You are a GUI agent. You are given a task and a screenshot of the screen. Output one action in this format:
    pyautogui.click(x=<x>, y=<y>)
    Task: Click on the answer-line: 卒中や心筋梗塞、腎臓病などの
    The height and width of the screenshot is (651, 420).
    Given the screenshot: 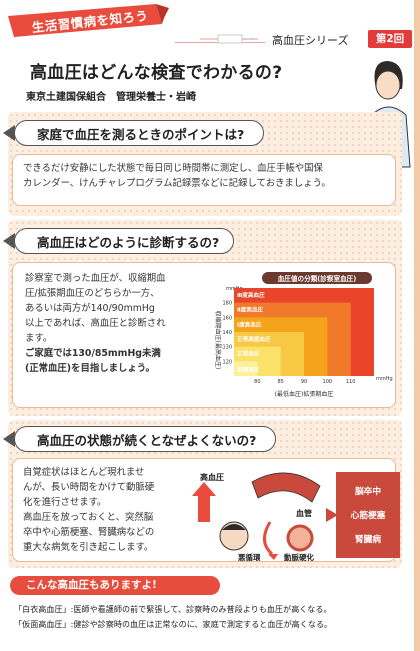 What is the action you would take?
    pyautogui.click(x=89, y=532)
    